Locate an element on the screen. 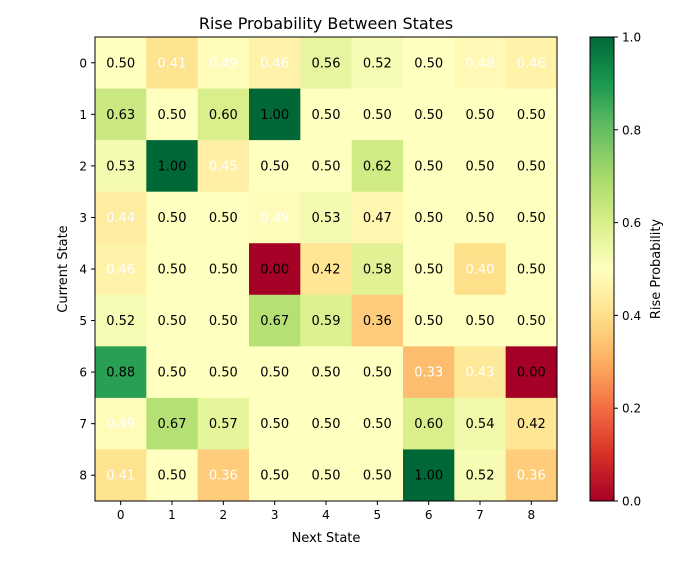  cell-value-label-7-2: 0.57 is located at coordinates (223, 424).